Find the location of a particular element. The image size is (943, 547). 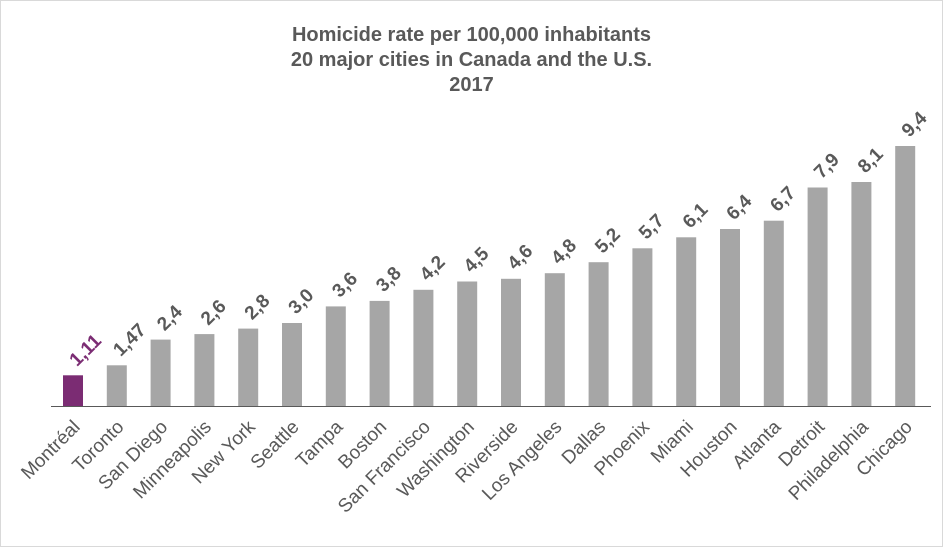

chart-title-line-3: 2017 is located at coordinates (471, 85).